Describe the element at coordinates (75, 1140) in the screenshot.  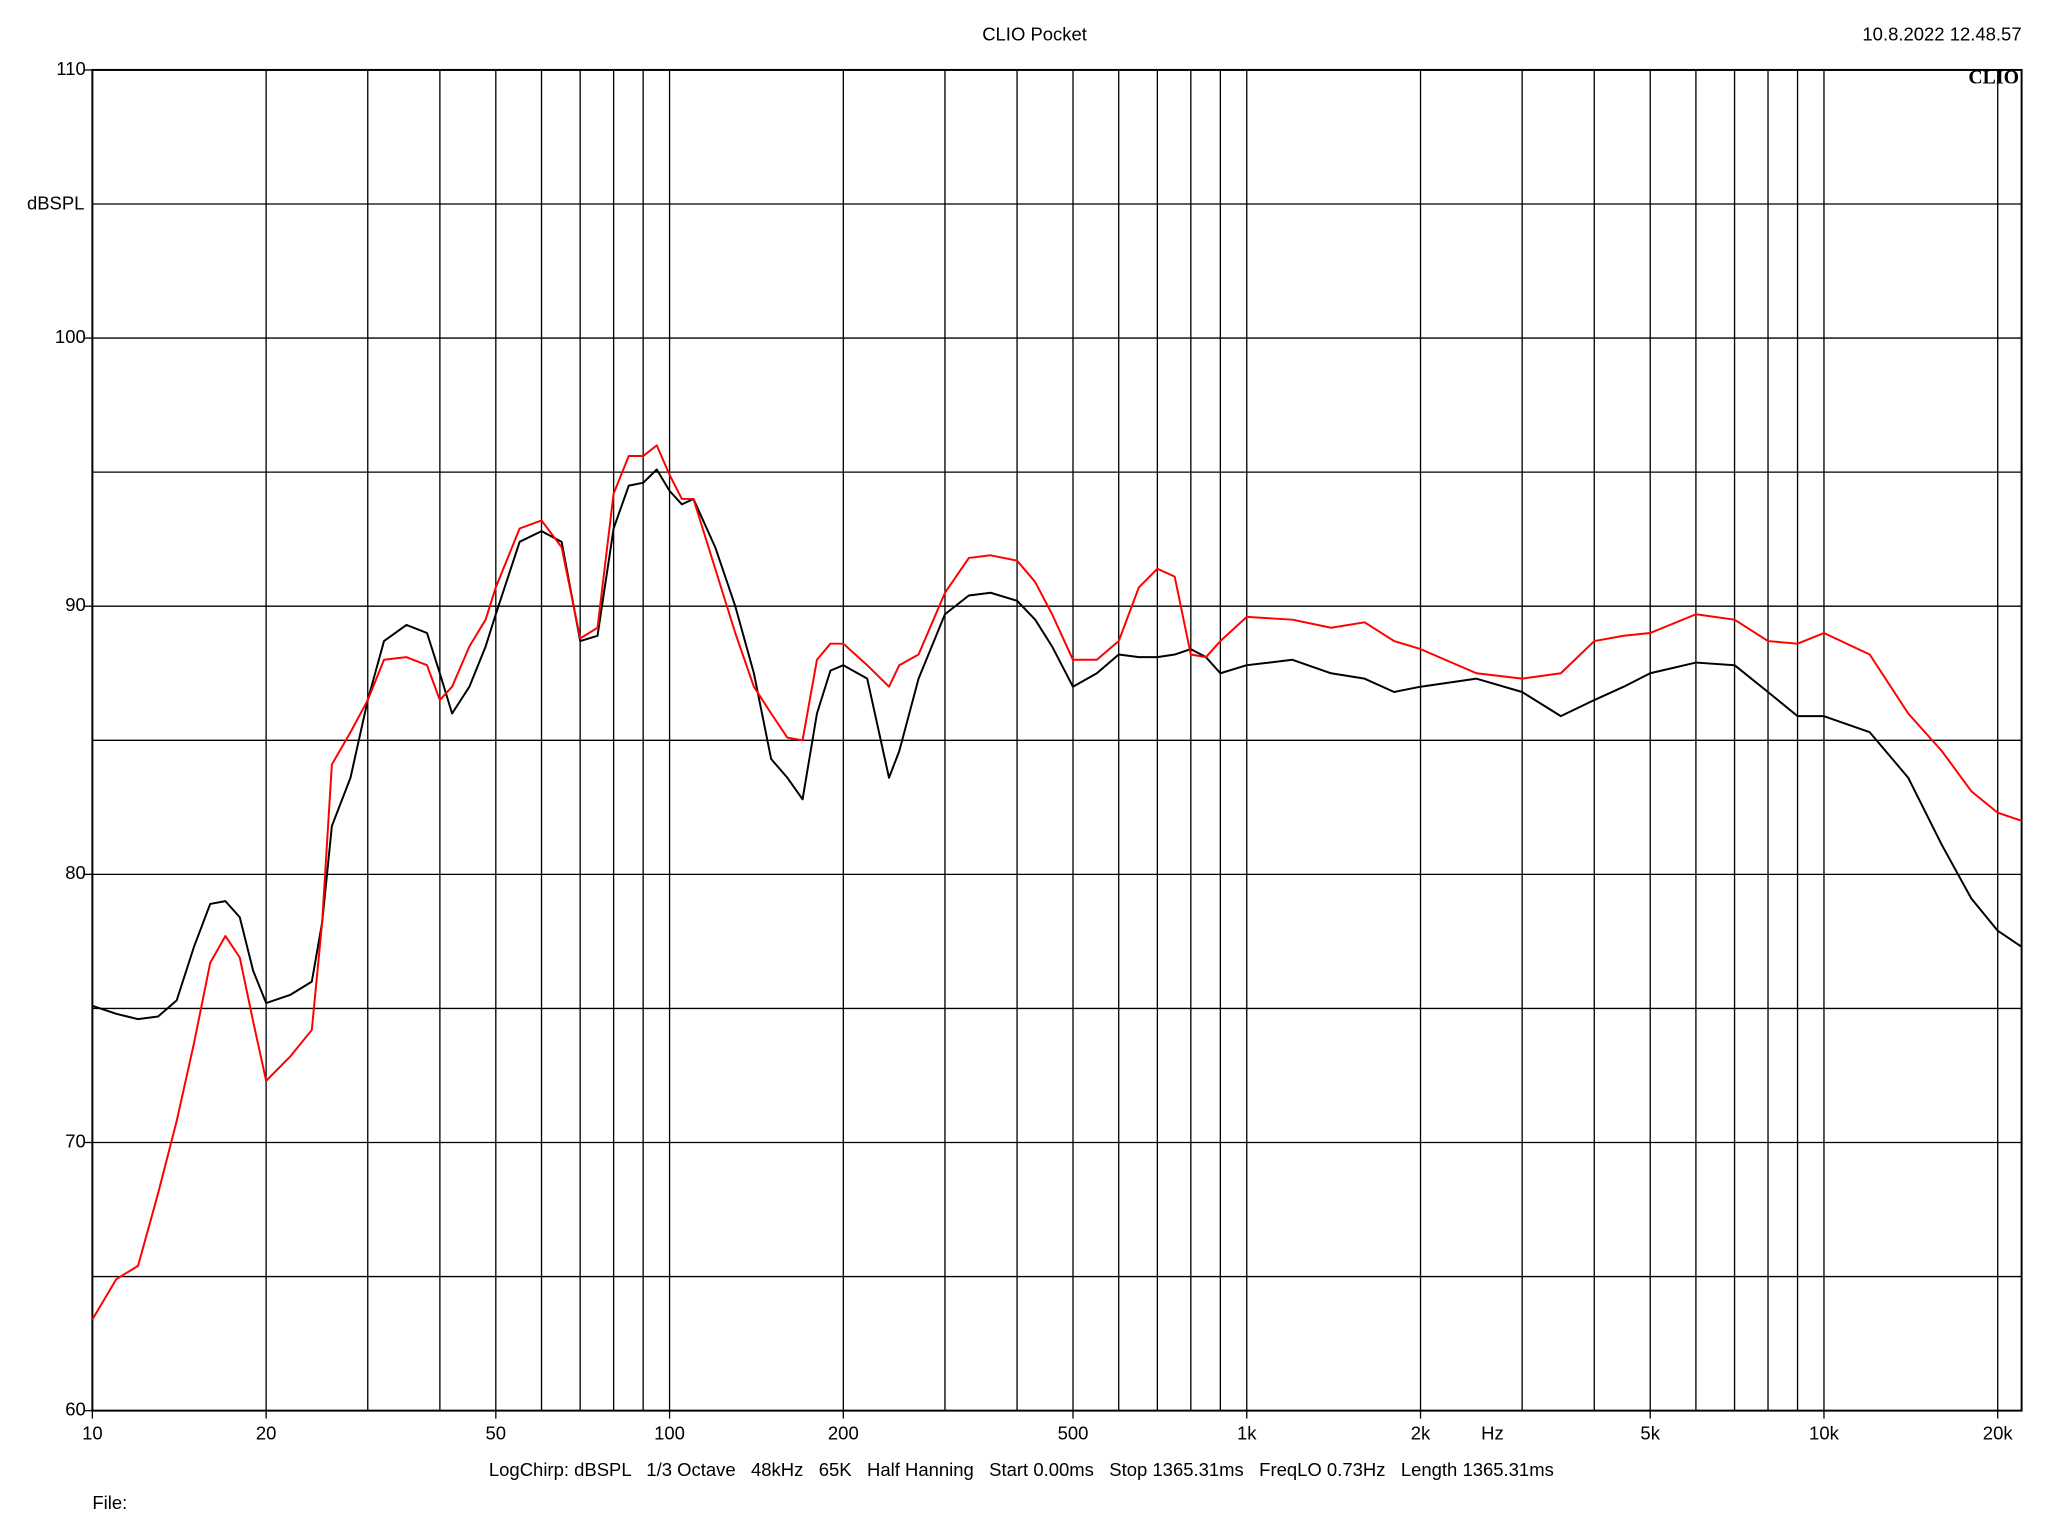
I see `y-tick-label: 70` at that location.